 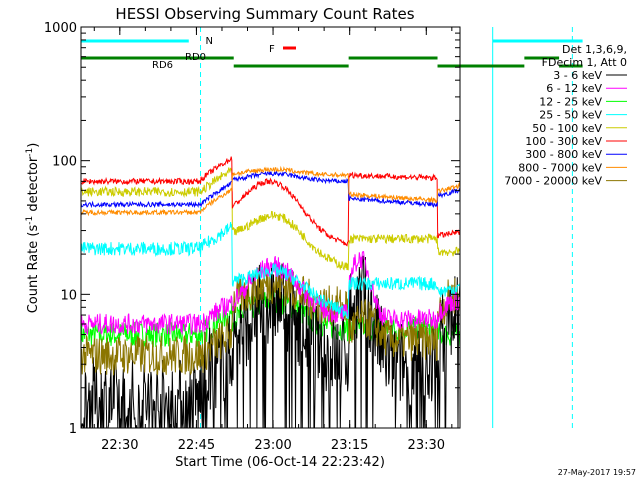 What do you see at coordinates (280, 462) in the screenshot?
I see `x-axis-label: Start Time (06-Oct-14 22:23:42)` at bounding box center [280, 462].